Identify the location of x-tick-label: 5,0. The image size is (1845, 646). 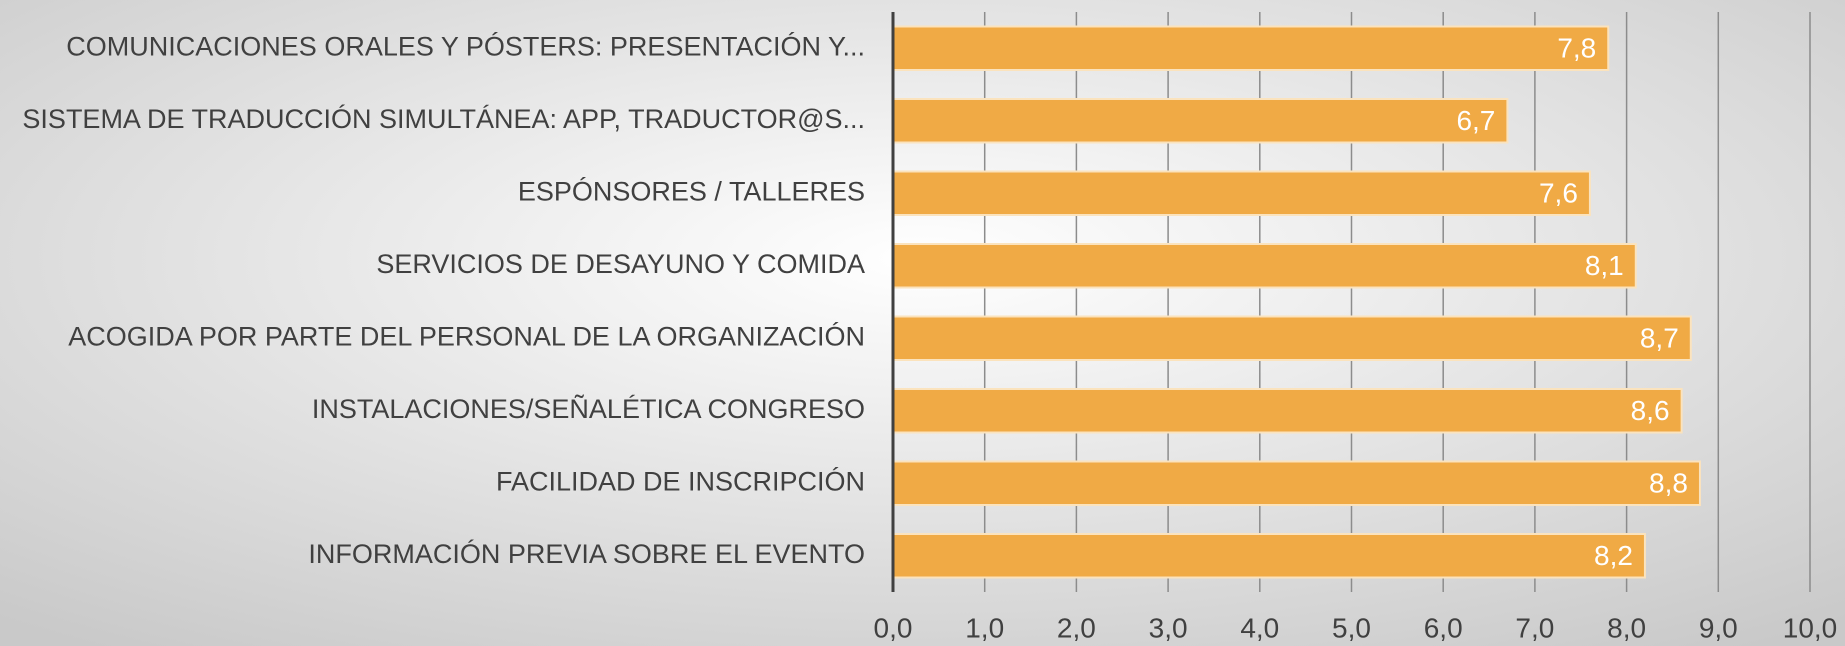
(1351, 627).